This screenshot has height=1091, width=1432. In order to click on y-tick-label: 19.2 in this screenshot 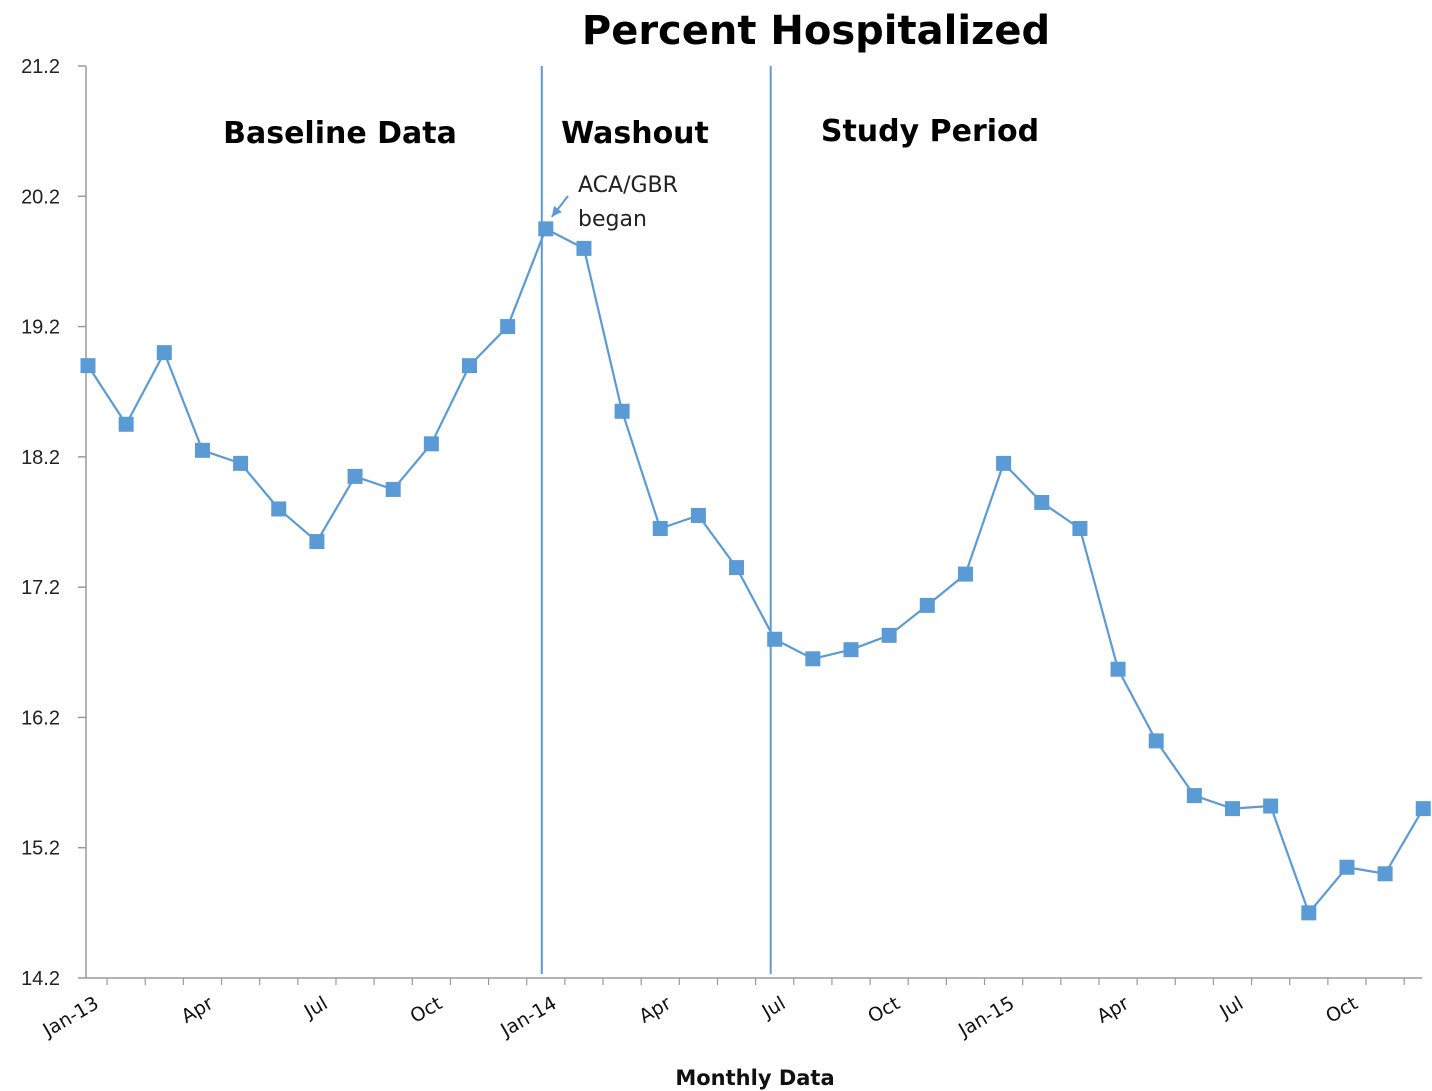, I will do `click(40, 328)`.